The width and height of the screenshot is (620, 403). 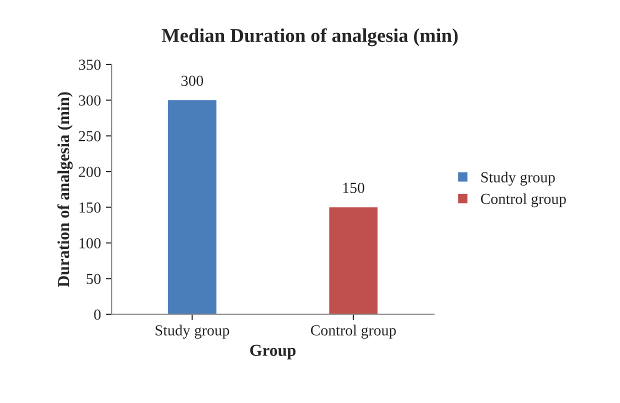 What do you see at coordinates (65, 190) in the screenshot?
I see `y-axis-title: Duration of analgesia (min)` at bounding box center [65, 190].